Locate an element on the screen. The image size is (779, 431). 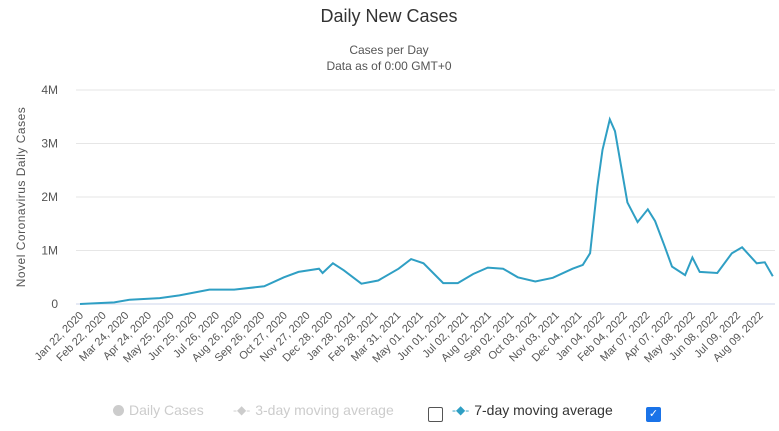
legend-item-3-day-average: -◆- 3-day moving average is located at coordinates (313, 410).